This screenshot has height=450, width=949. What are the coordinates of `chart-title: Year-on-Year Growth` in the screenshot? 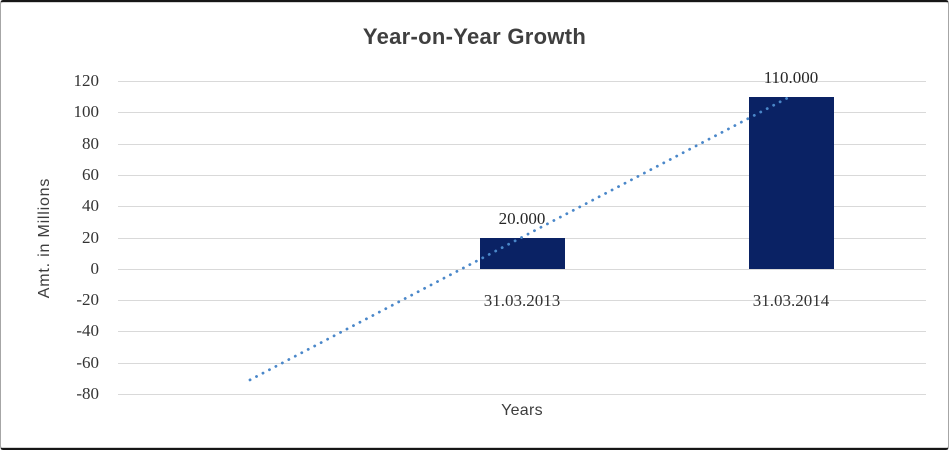 It's located at (474, 36).